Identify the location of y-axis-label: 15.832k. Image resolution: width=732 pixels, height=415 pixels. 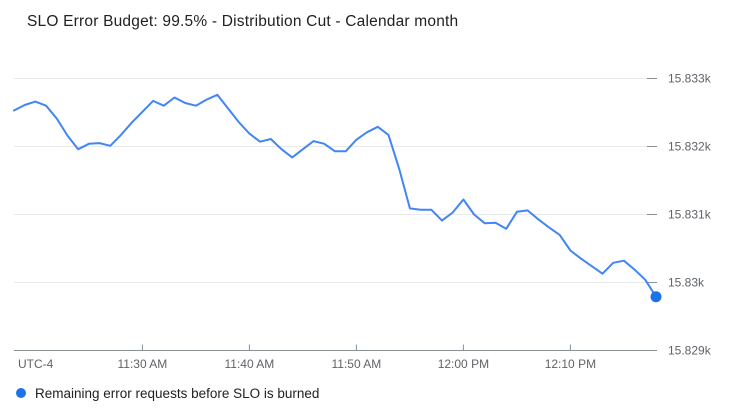
(690, 147).